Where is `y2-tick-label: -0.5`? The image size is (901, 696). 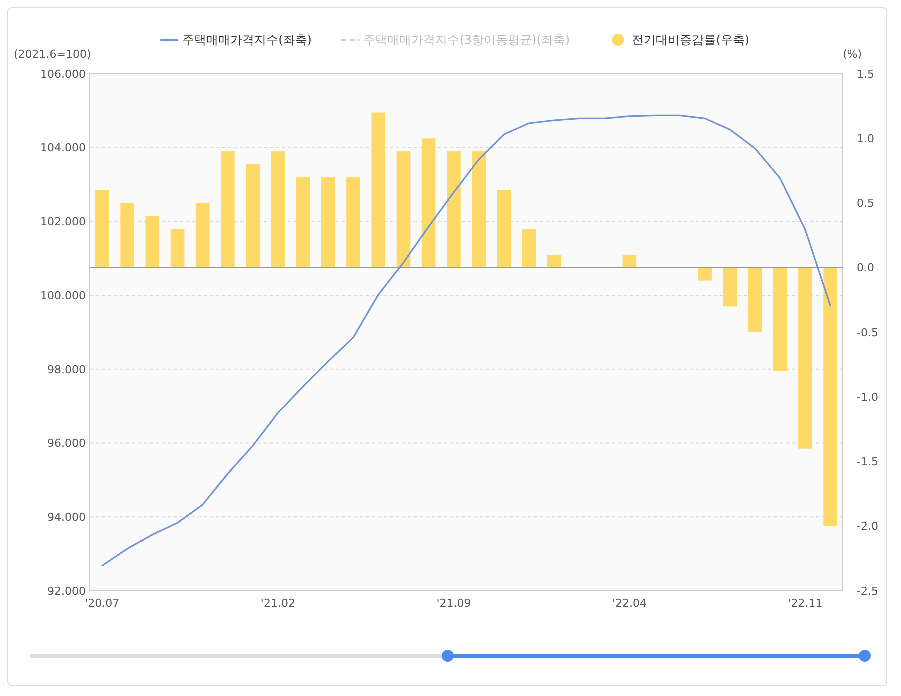 y2-tick-label: -0.5 is located at coordinates (867, 333).